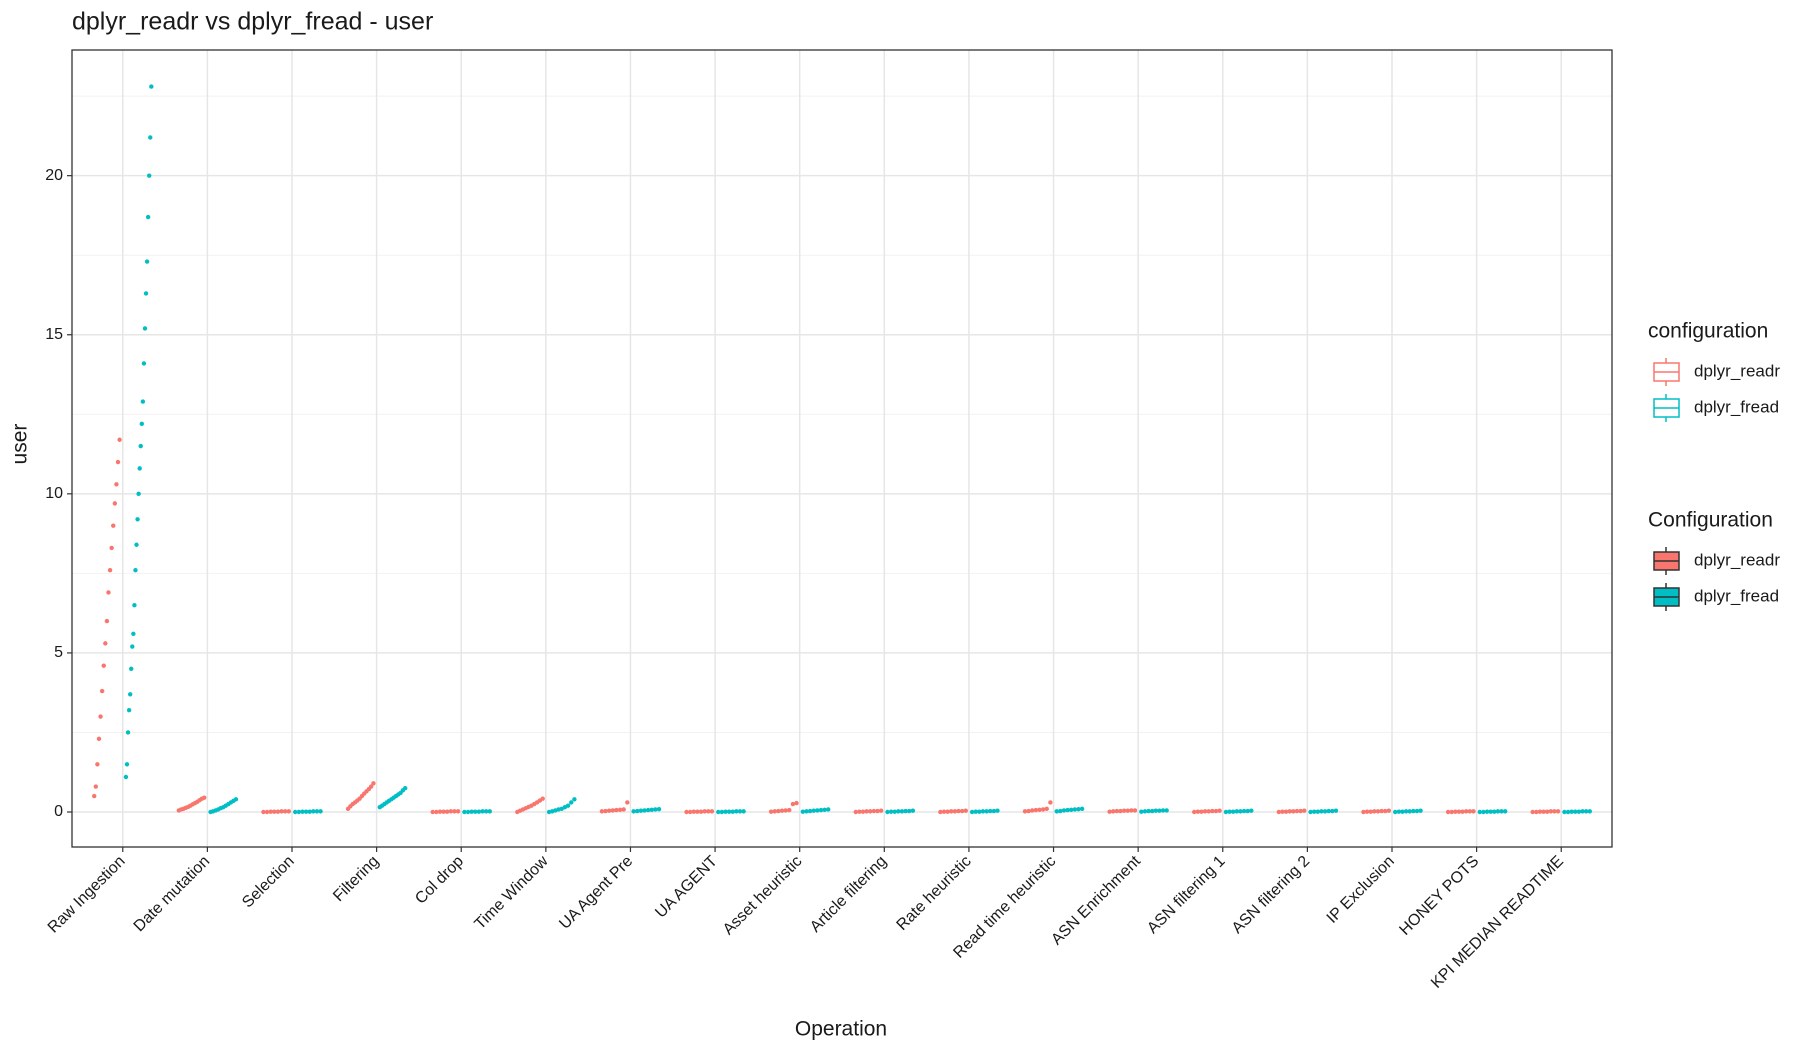  Describe the element at coordinates (20, 444) in the screenshot. I see `y-axis-title: user` at that location.